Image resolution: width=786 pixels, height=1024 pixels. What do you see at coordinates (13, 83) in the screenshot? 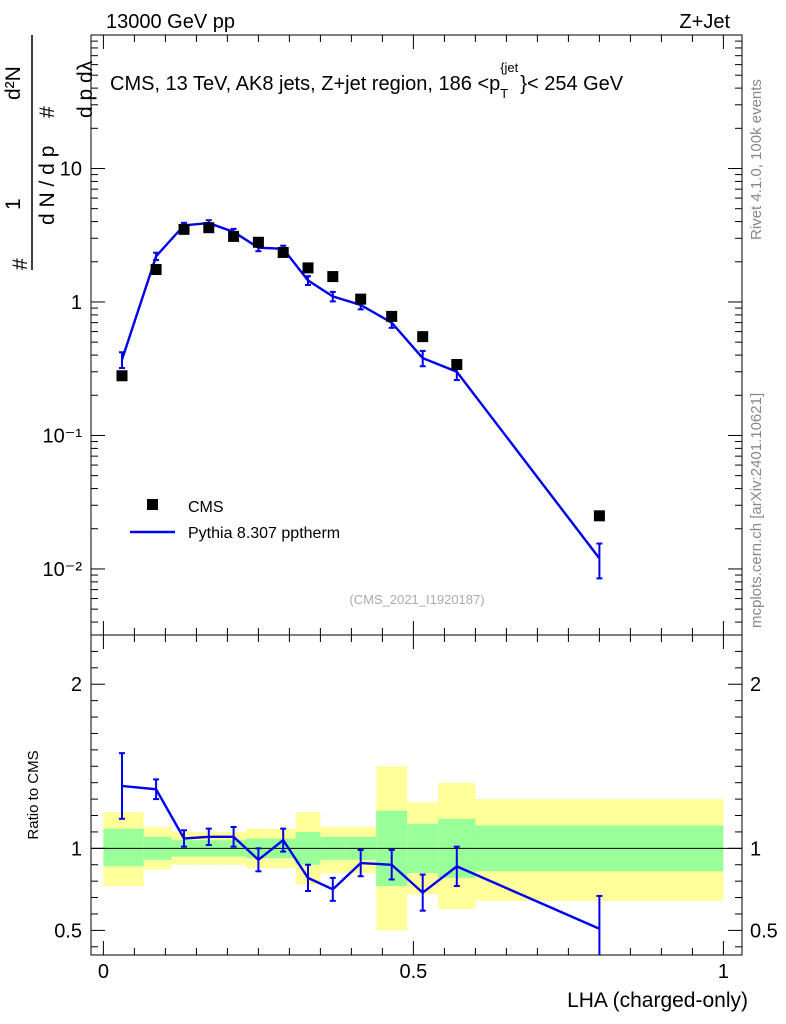
I see `ylabel-d2n: d²N` at bounding box center [13, 83].